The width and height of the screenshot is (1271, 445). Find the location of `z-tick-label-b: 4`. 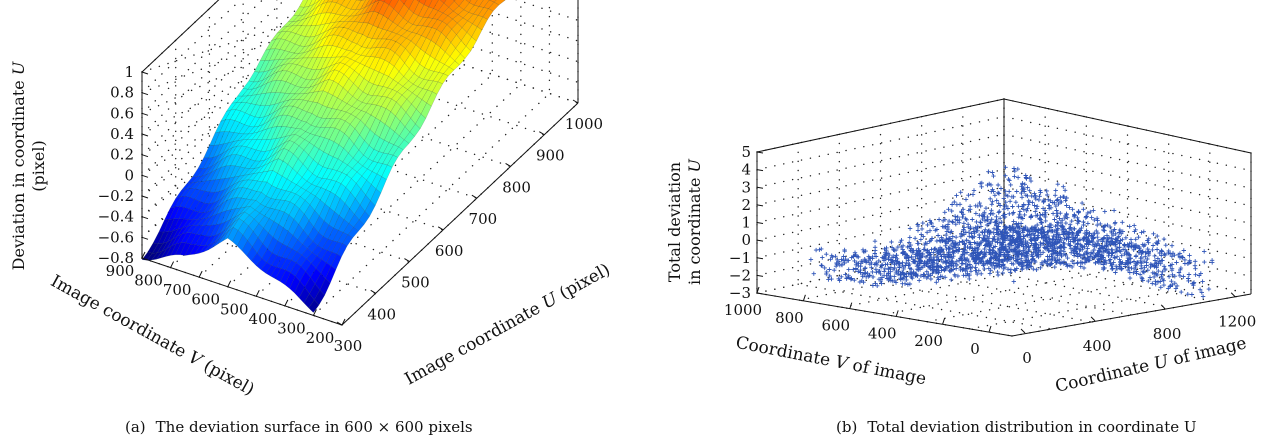

z-tick-label-b: 4 is located at coordinates (746, 170).